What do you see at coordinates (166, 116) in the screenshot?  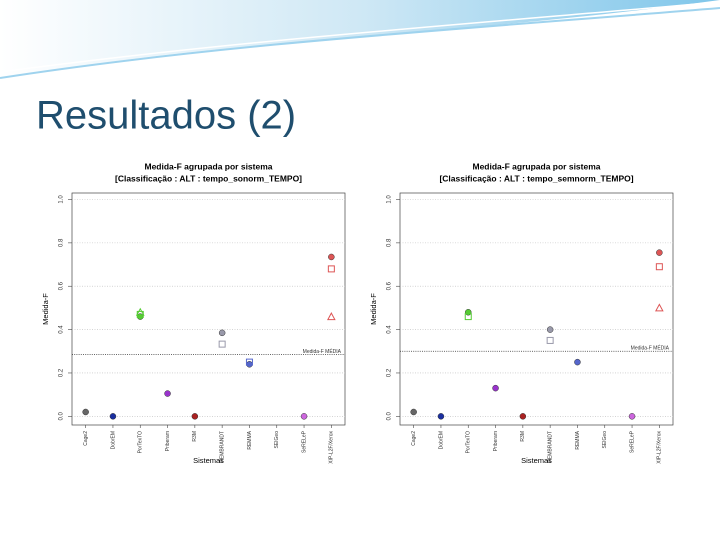 I see `slide-title: Resultados (2)` at bounding box center [166, 116].